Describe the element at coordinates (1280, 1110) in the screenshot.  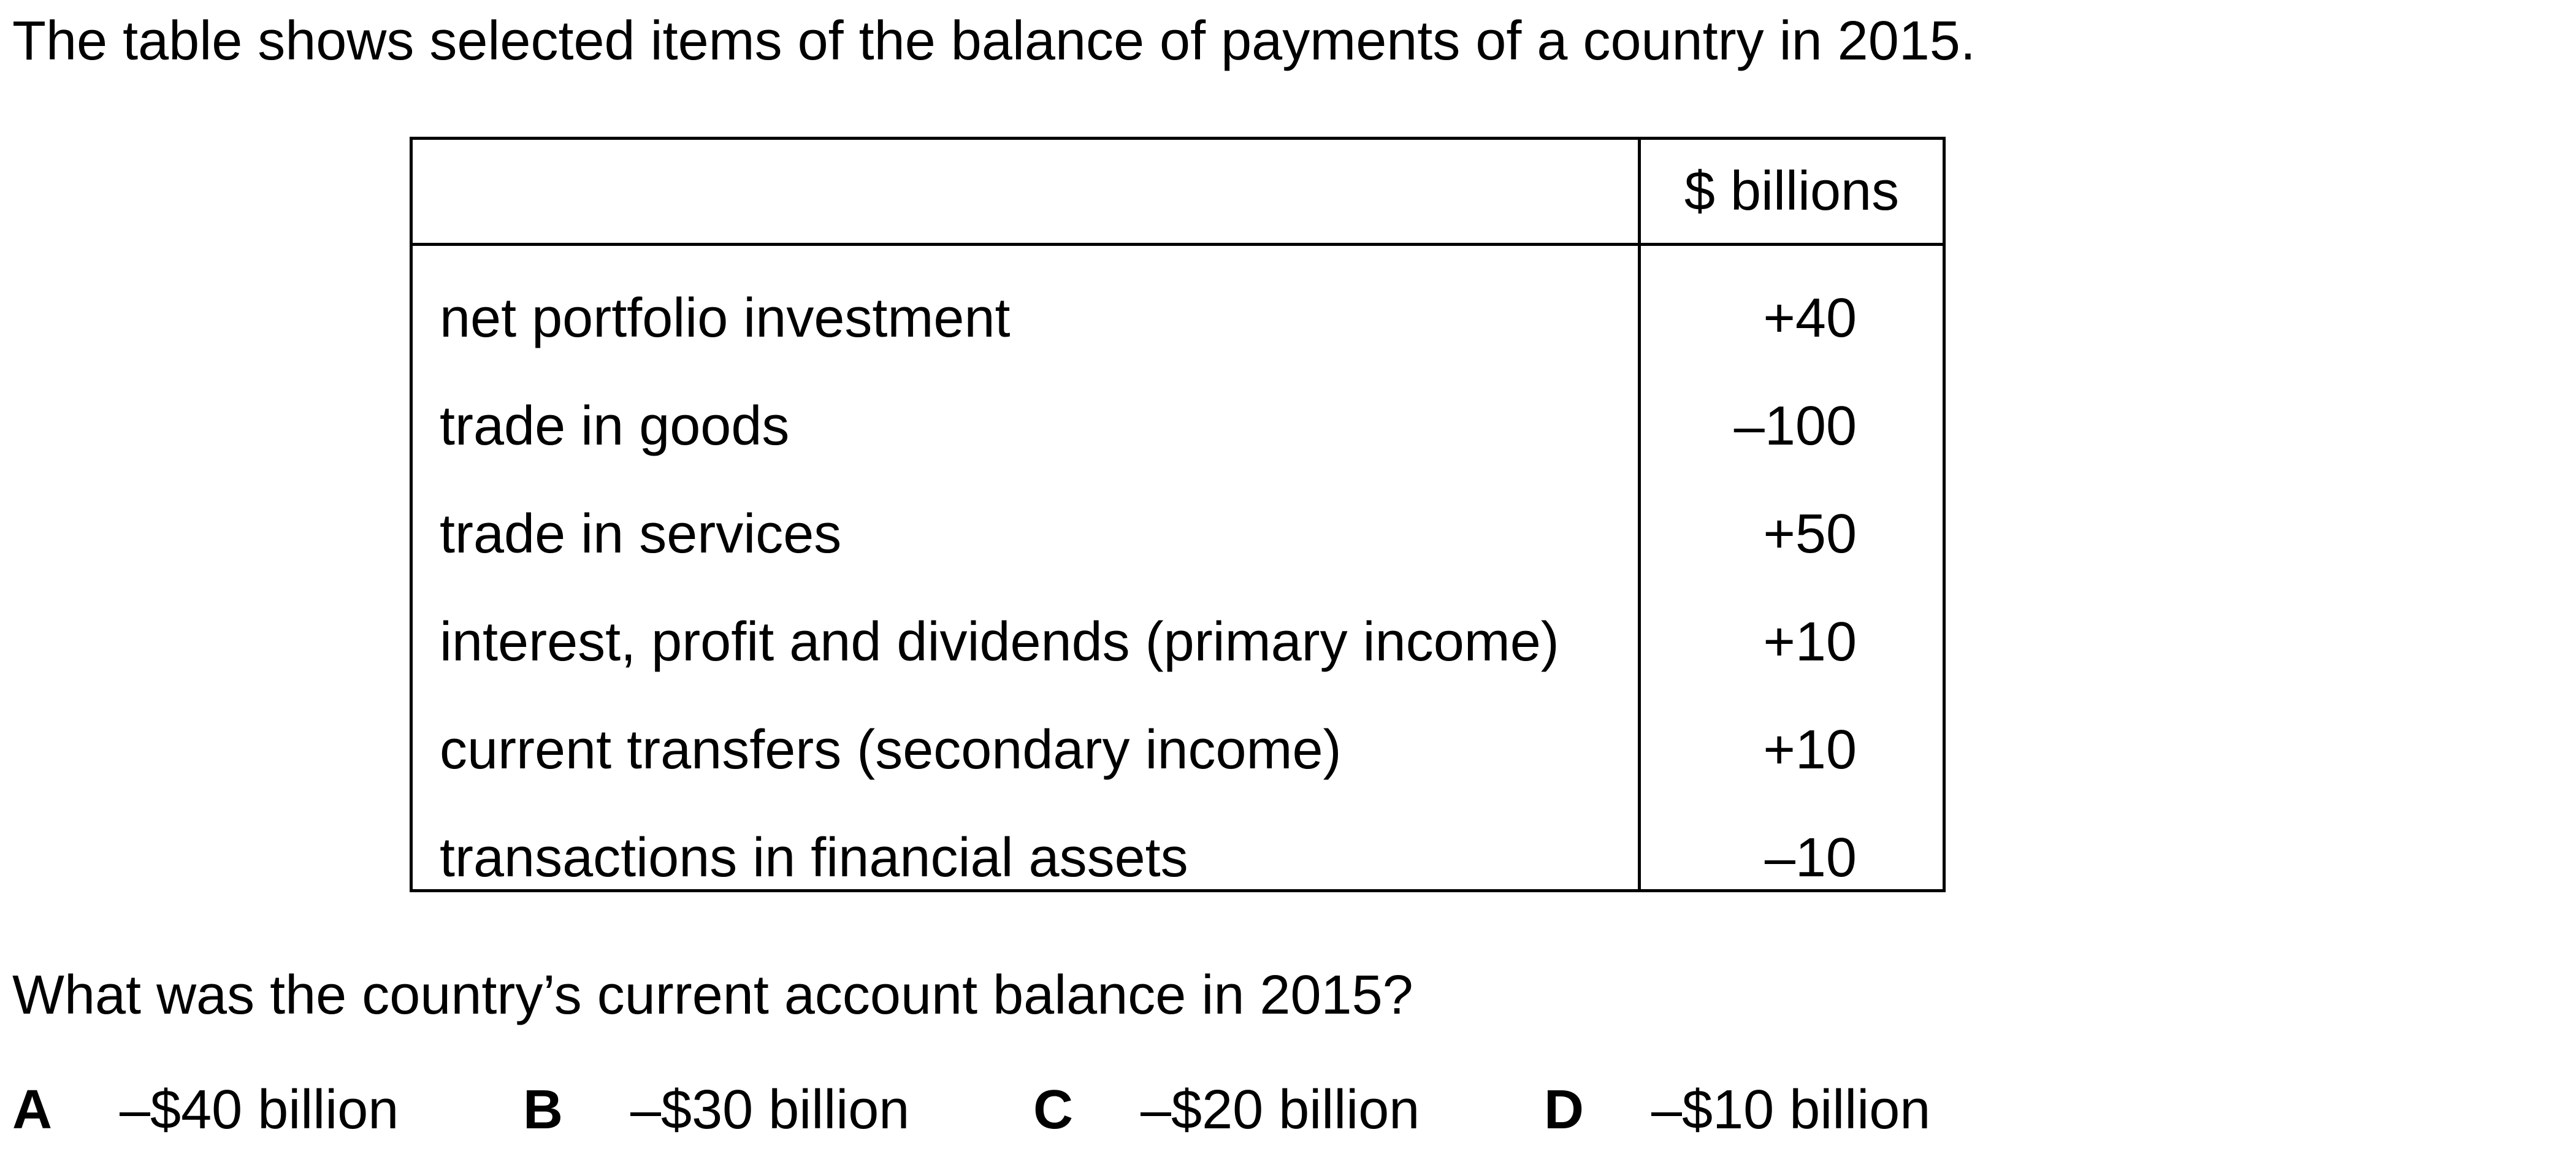
I see `option-text: –$20 billion` at that location.